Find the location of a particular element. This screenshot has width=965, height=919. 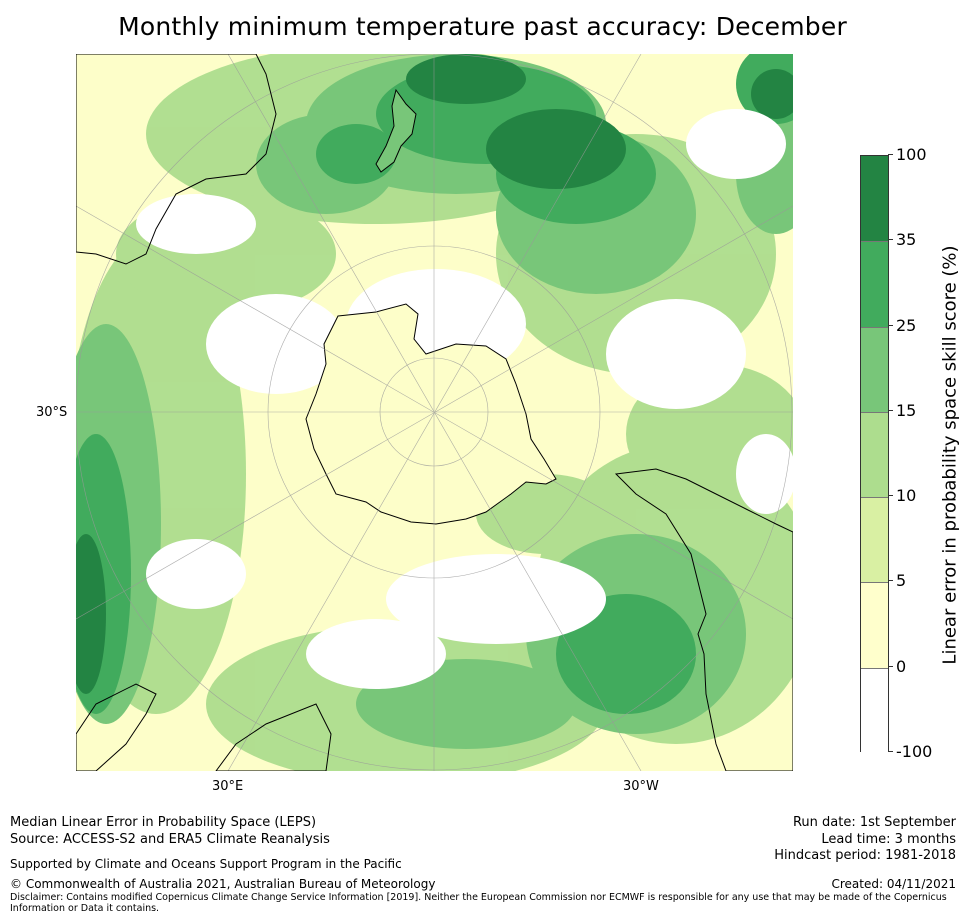

footer-hindcast: Hindcast period: 1981-2018 is located at coordinates (865, 855).